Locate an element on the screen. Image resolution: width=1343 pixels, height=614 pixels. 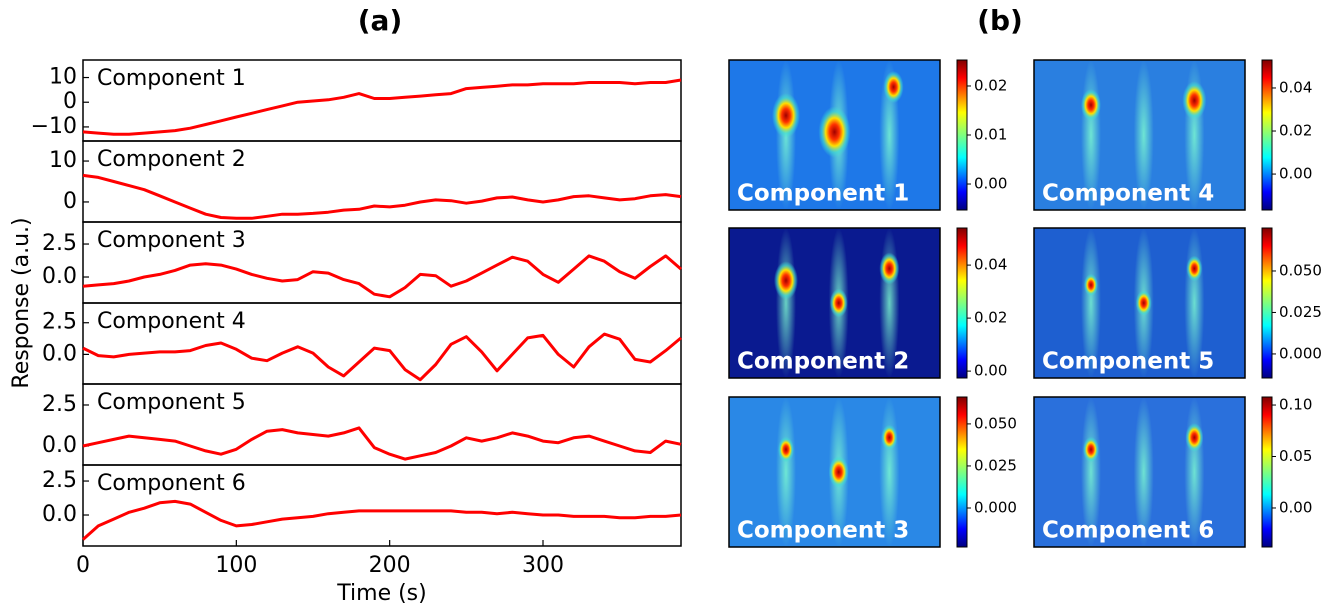
colorbar-tick-label: 0.01 is located at coordinates (990, 135).